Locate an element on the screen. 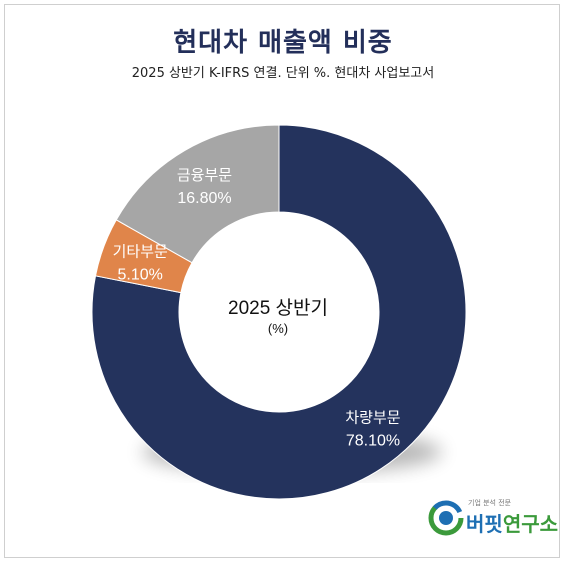  logo-name: 버핏연구소 is located at coordinates (512, 522).